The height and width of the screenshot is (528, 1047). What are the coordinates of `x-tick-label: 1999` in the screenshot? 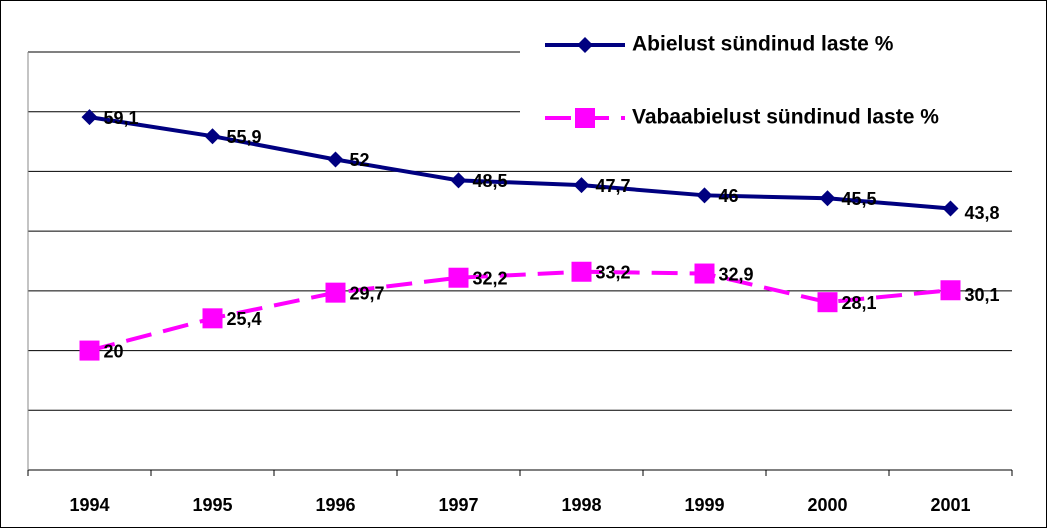 It's located at (704, 505).